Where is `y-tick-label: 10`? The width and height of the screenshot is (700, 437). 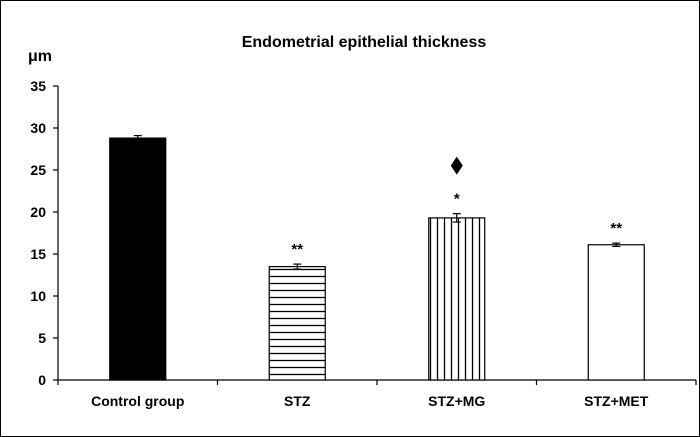
y-tick-label: 10 is located at coordinates (38, 296).